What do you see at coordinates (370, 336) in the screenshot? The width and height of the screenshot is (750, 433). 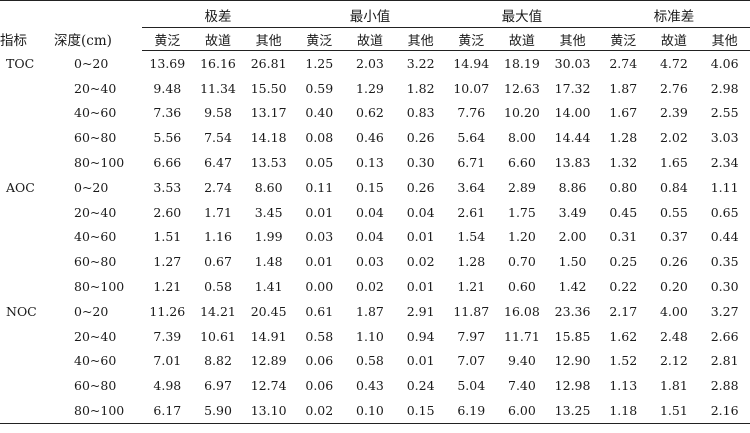 I see `value-cell: 1.10` at bounding box center [370, 336].